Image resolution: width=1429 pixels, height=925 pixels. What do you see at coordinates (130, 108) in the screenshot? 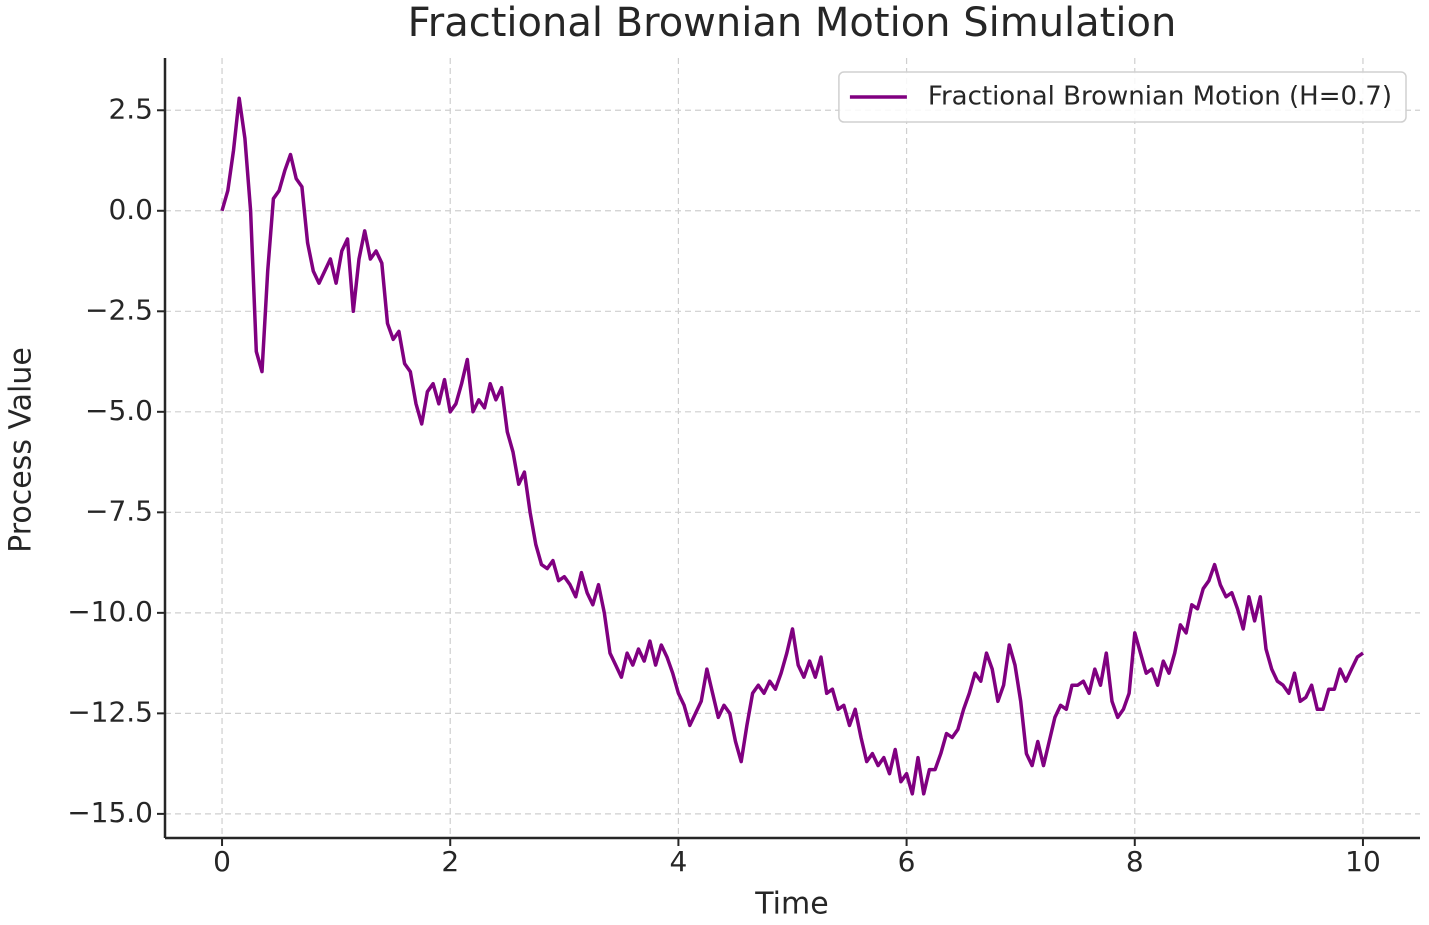
I see `y-tick-label: 2.5` at bounding box center [130, 108].